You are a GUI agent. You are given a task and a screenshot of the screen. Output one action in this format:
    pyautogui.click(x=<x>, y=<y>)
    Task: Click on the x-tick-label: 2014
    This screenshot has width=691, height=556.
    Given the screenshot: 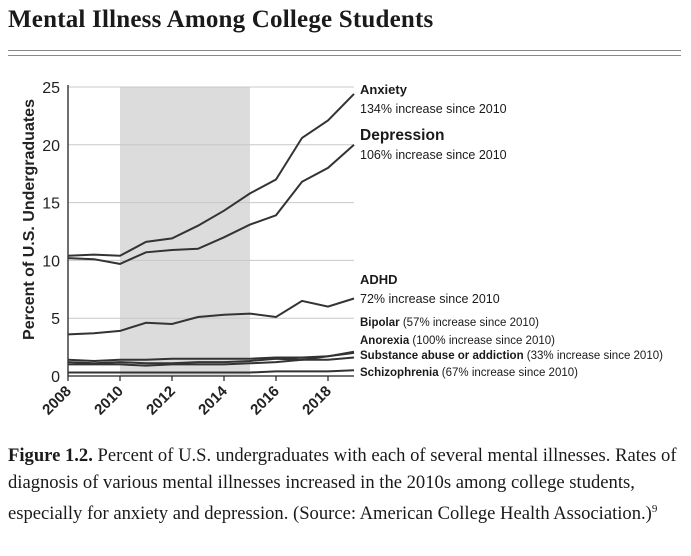 What is the action you would take?
    pyautogui.click(x=213, y=400)
    